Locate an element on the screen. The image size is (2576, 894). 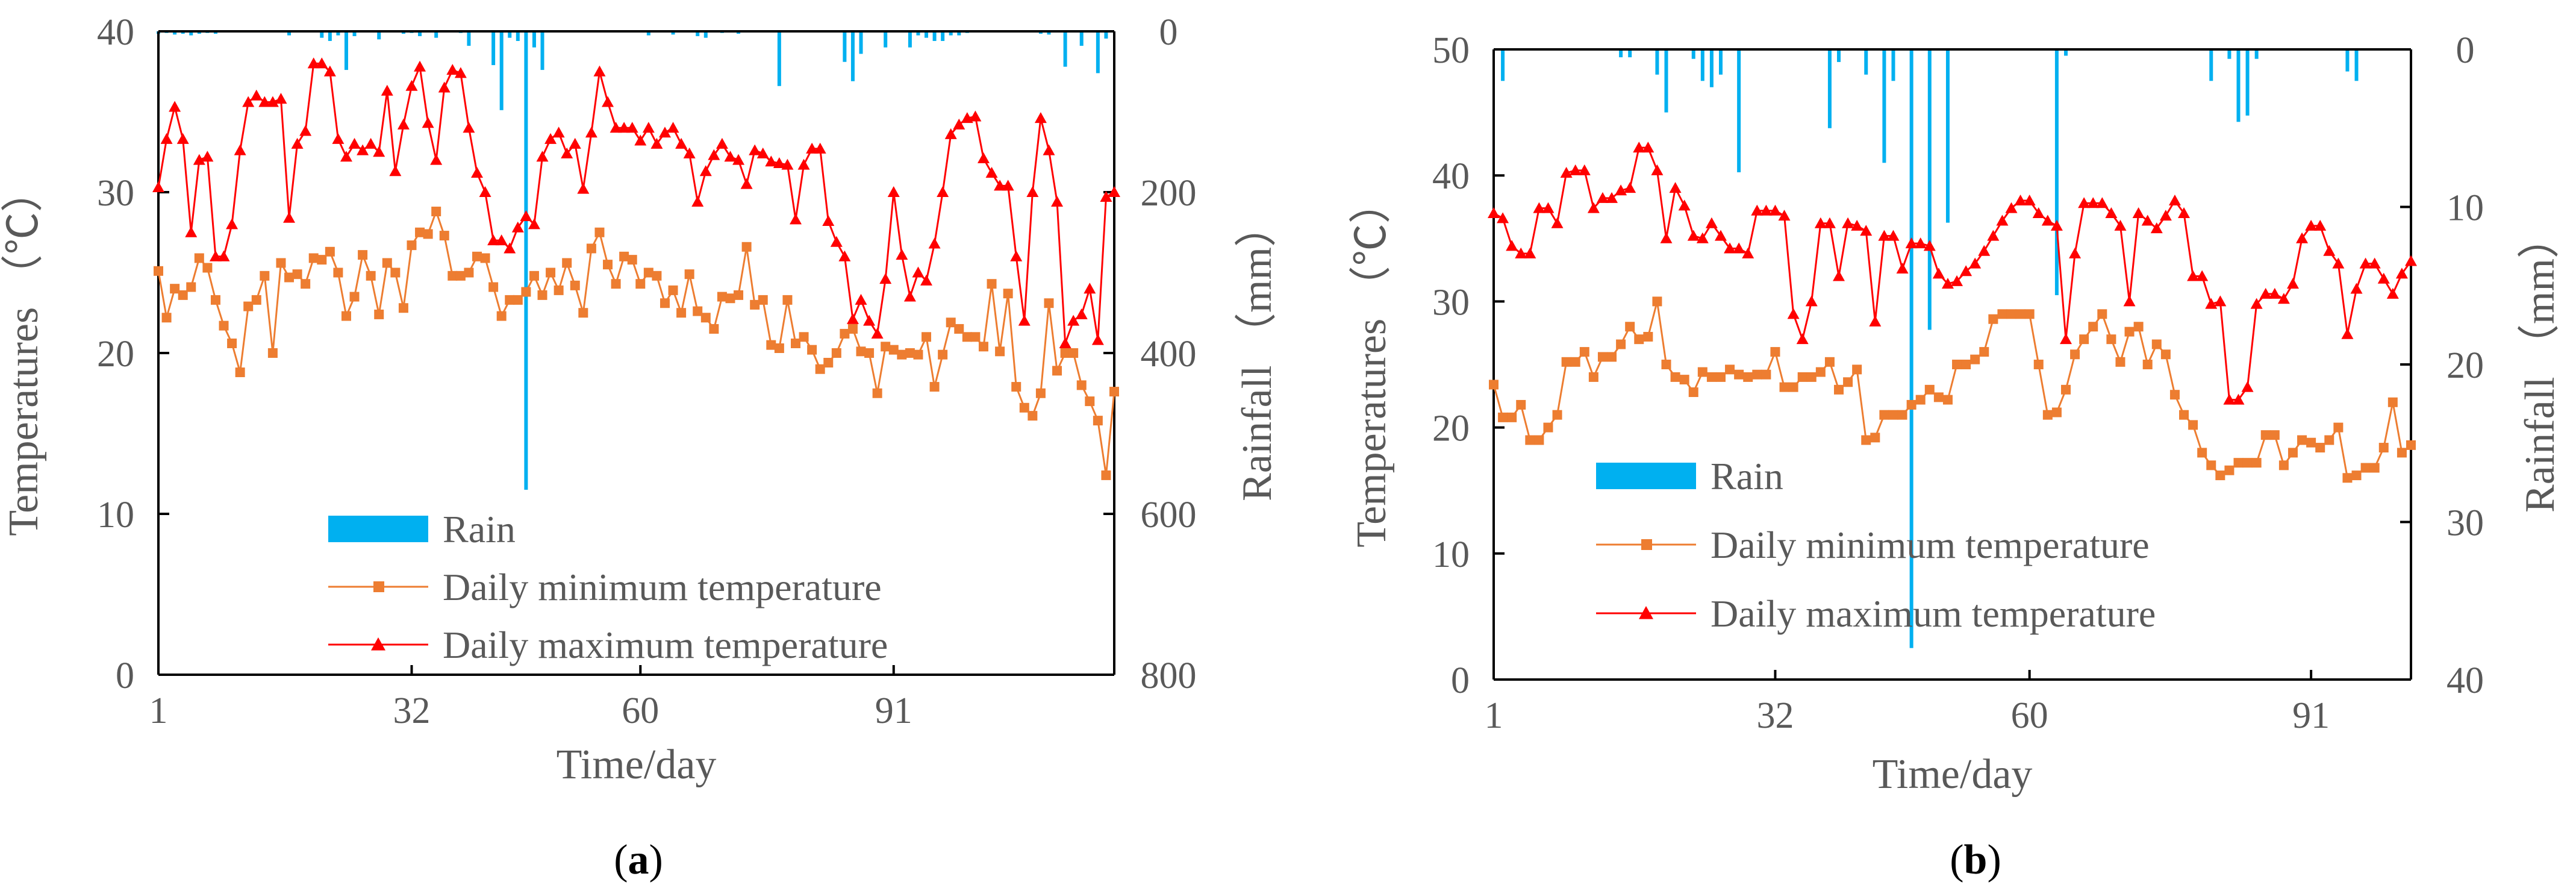
legend-max-marker is located at coordinates (1646, 612).